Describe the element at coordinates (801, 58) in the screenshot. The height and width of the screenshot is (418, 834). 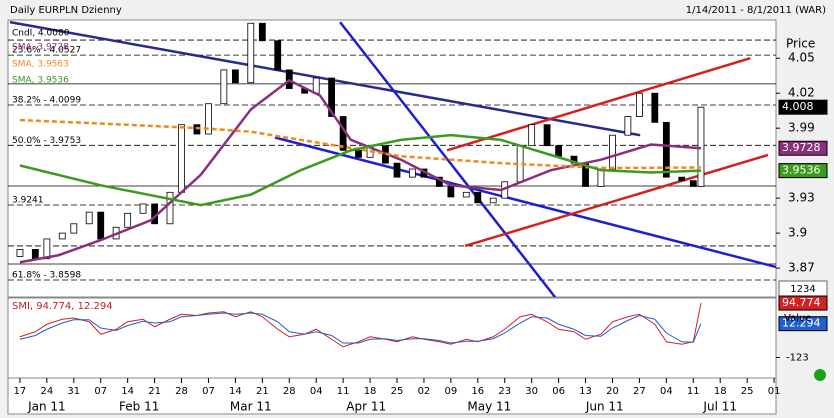
I see `y-tick-label: 4.05` at that location.